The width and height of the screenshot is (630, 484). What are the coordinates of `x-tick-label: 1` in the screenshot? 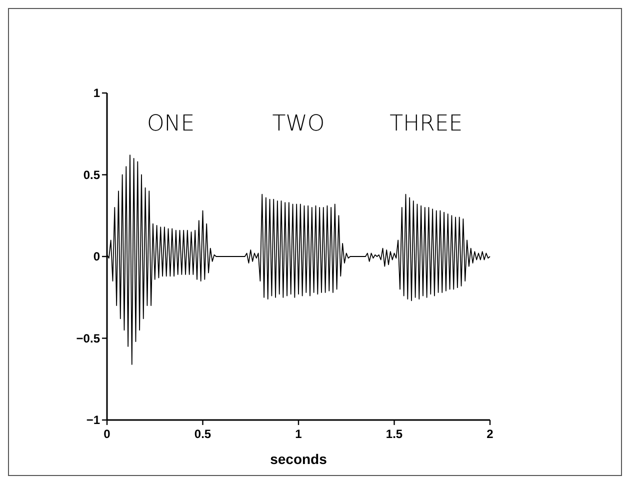 It's located at (298, 434).